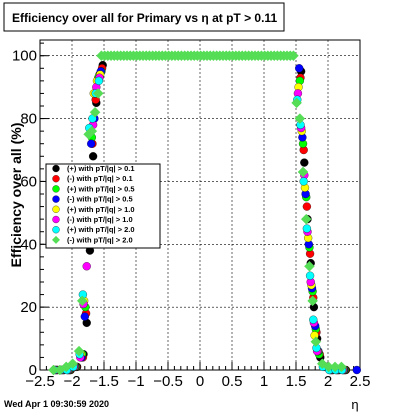 Image resolution: width=400 pixels, height=412 pixels. I want to click on x-tick-label: −1.5, so click(104, 381).